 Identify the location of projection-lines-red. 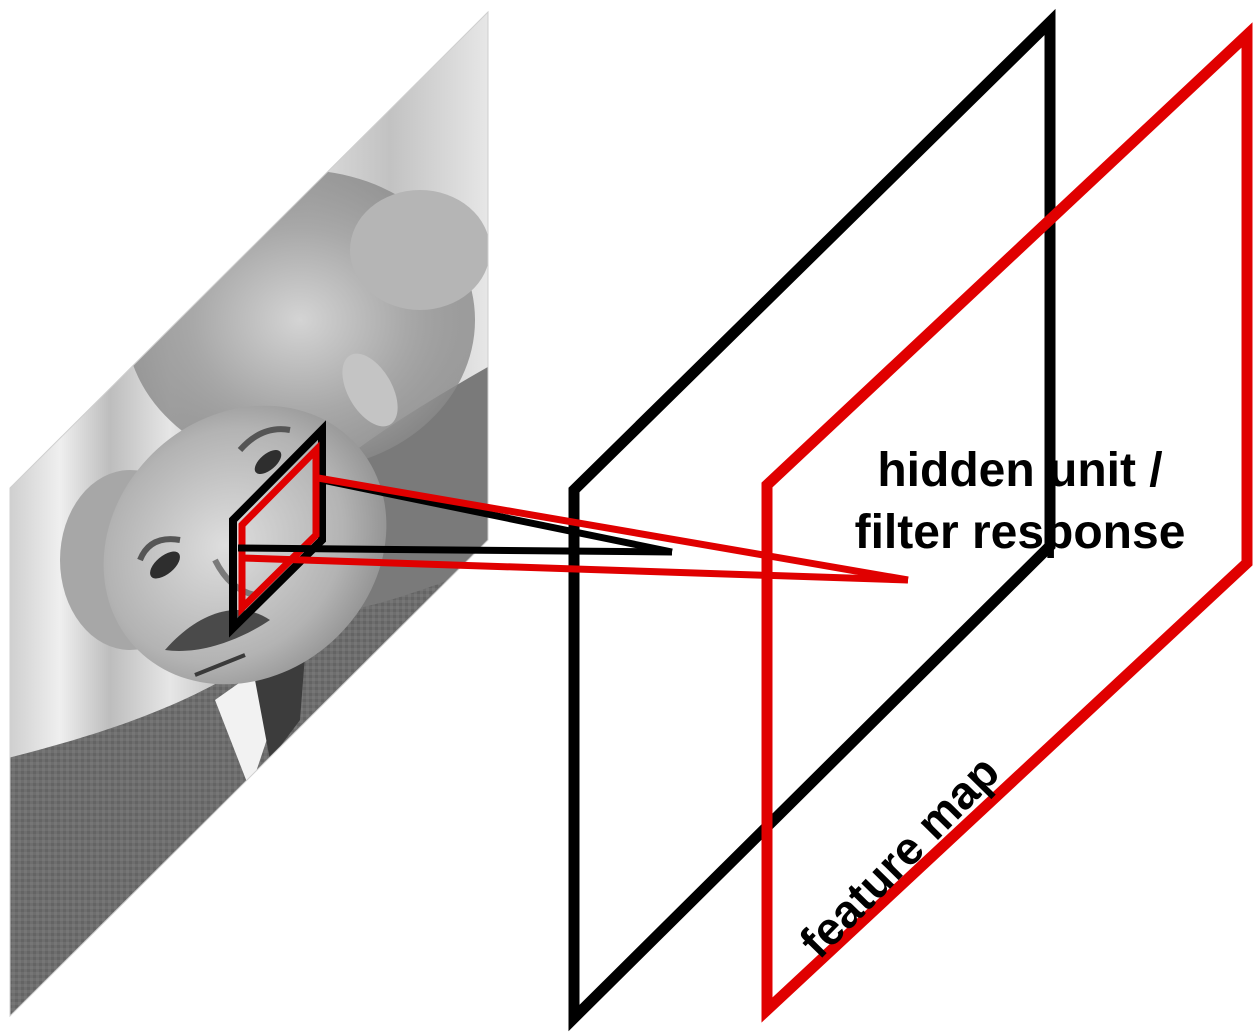
(575, 529).